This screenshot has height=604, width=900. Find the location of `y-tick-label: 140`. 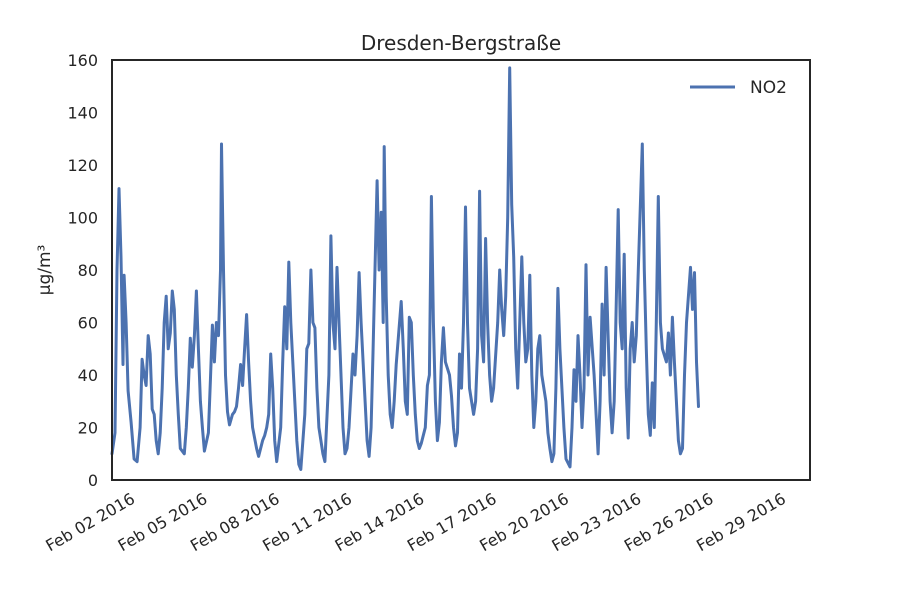

y-tick-label: 140 is located at coordinates (82, 113).